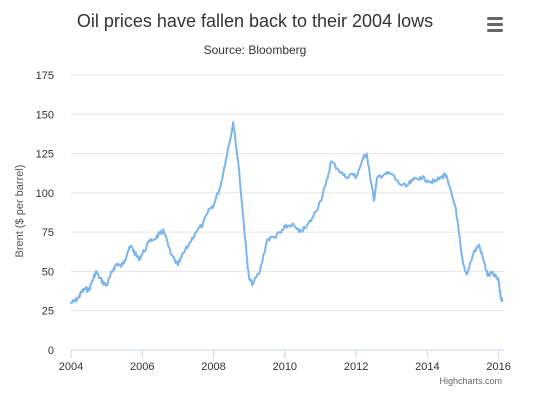 Image resolution: width=533 pixels, height=400 pixels. I want to click on y-tick-label-75: 75, so click(48, 233).